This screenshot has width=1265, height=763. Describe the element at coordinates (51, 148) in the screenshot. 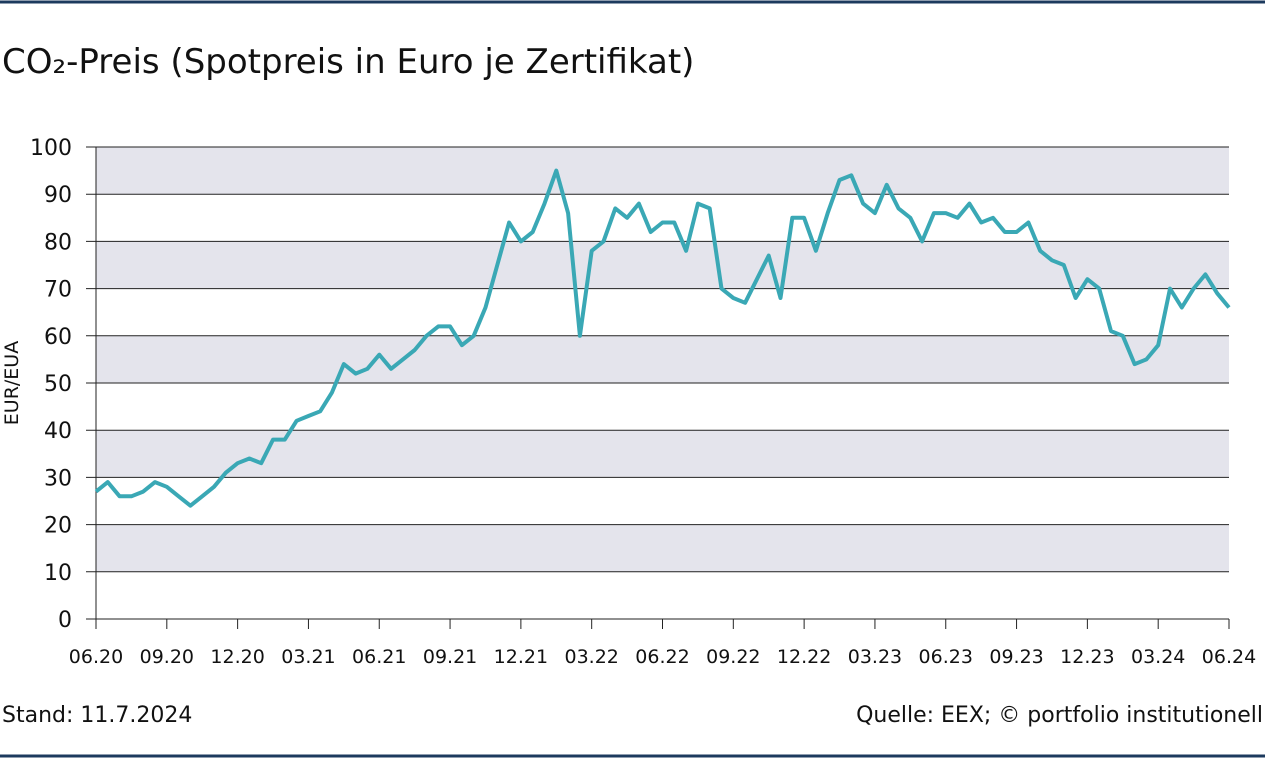

I see `y-tick-label: 100` at that location.